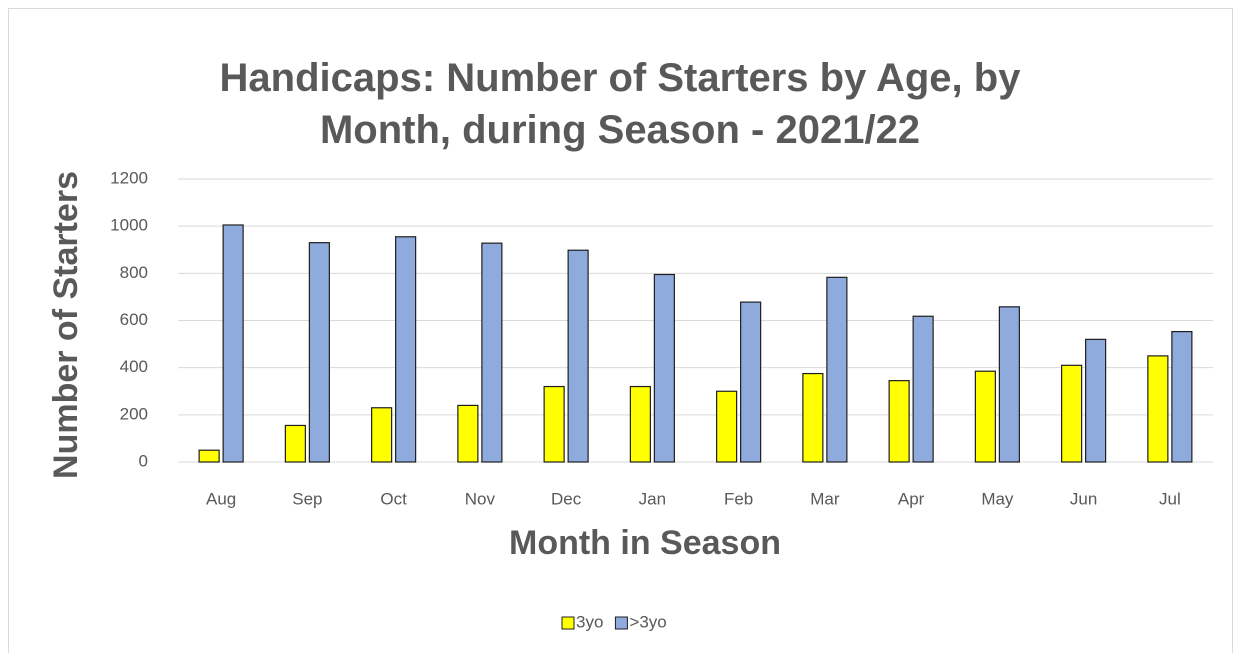  I want to click on y-tick-label: 200, so click(134, 413).